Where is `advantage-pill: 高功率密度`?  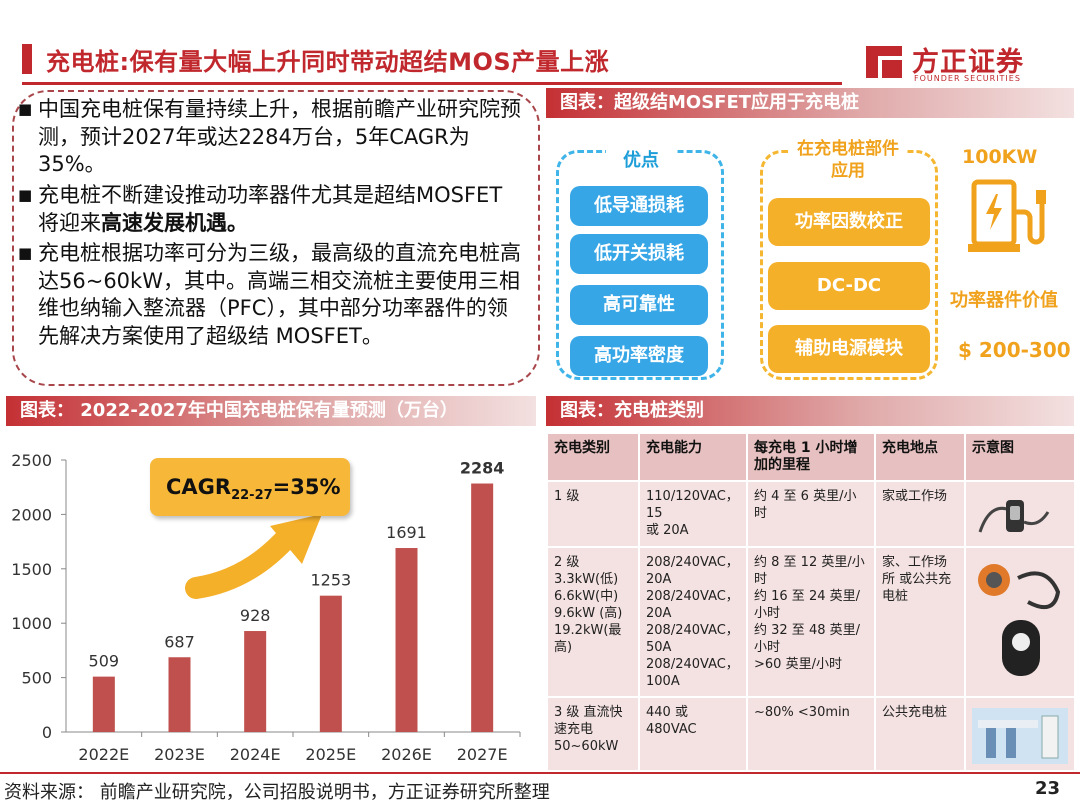
advantage-pill: 高功率密度 is located at coordinates (639, 356).